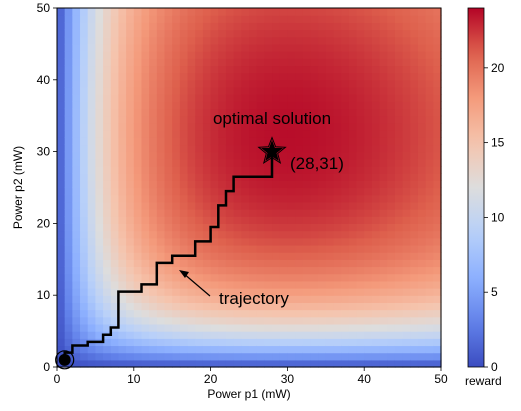 Image resolution: width=521 pixels, height=411 pixels. What do you see at coordinates (272, 118) in the screenshot?
I see `optimal-solution-label: optimal solution` at bounding box center [272, 118].